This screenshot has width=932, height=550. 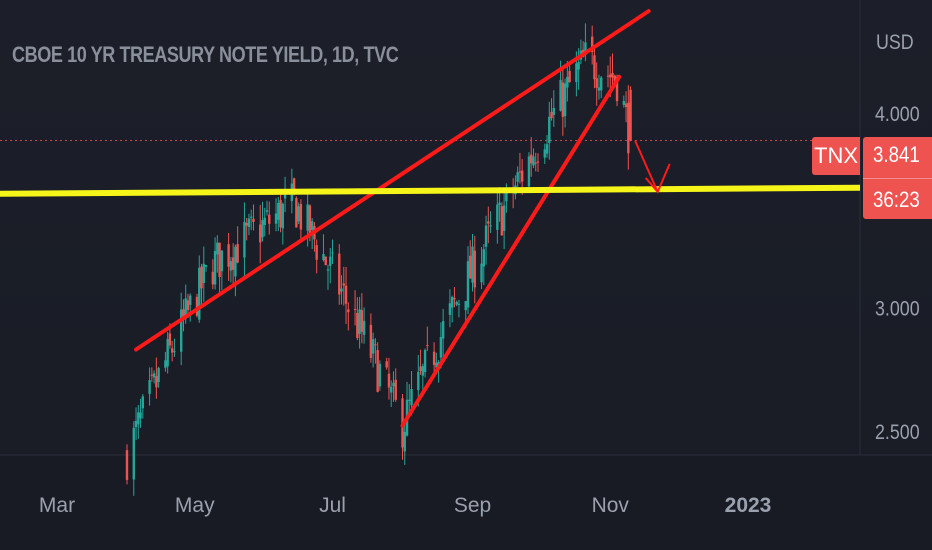 What do you see at coordinates (657, 178) in the screenshot?
I see `down-arrow-head` at bounding box center [657, 178].